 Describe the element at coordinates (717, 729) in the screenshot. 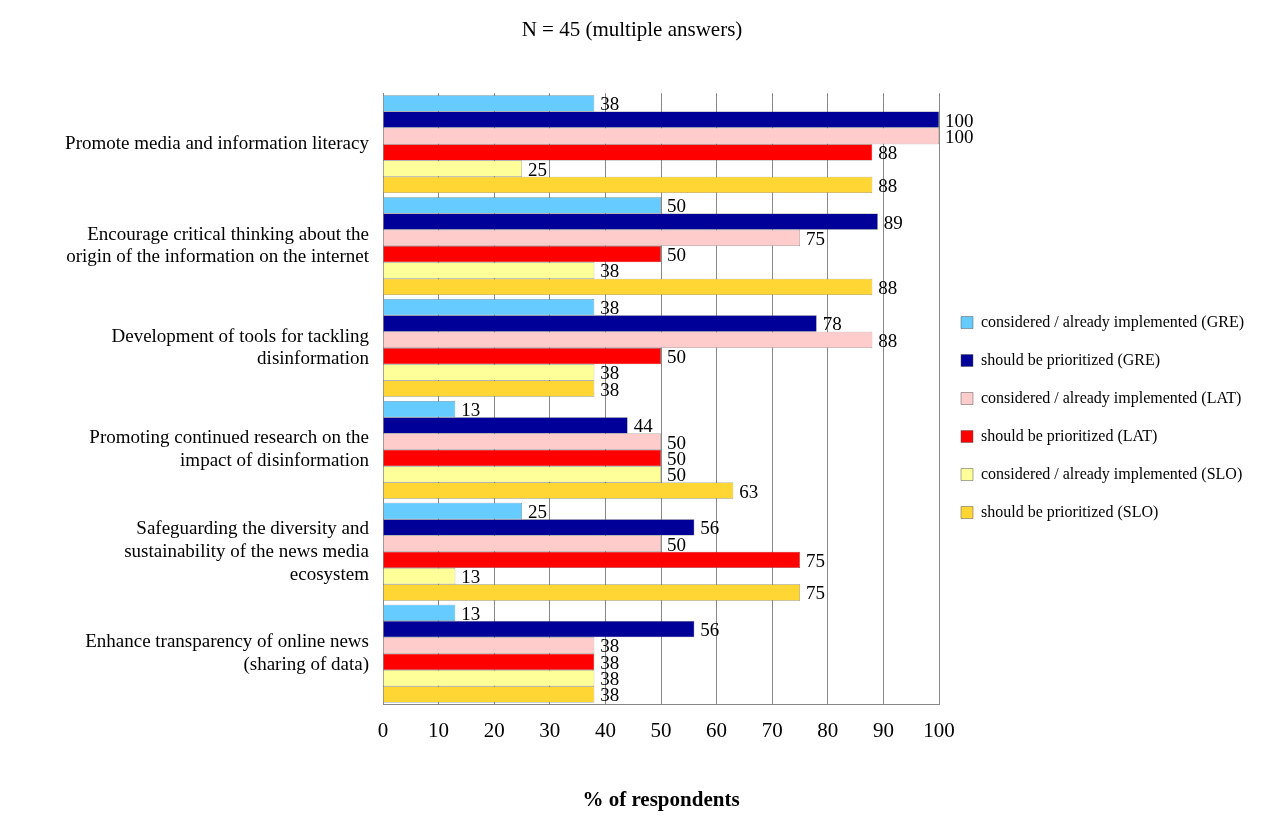

I see `x-tick-label: 60` at that location.